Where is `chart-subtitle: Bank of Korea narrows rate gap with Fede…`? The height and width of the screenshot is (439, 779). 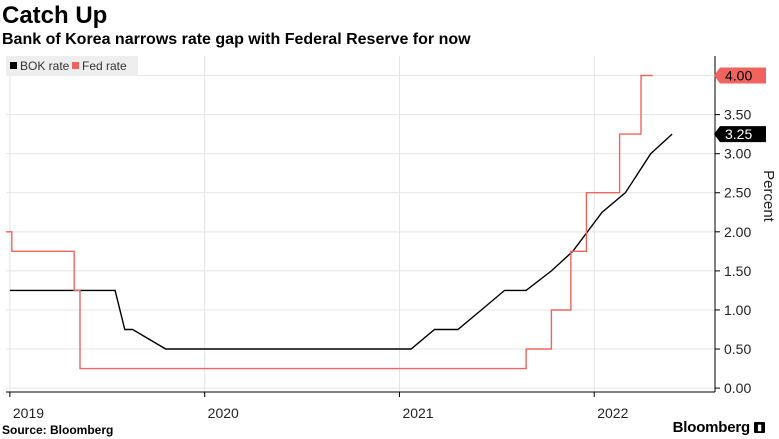 chart-subtitle: Bank of Korea narrows rate gap with Fede… is located at coordinates (236, 39).